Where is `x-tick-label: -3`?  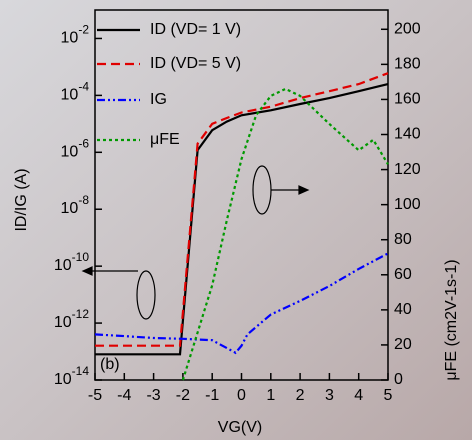 x-tick-label: -3 is located at coordinates (153, 395).